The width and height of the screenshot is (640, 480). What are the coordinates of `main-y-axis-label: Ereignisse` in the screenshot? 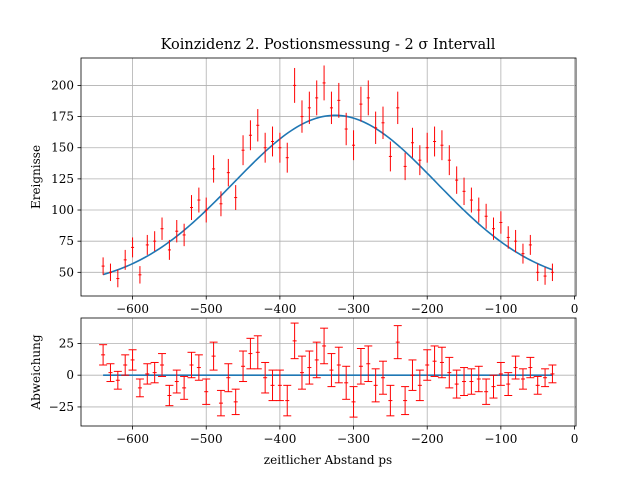 It's located at (36, 177).